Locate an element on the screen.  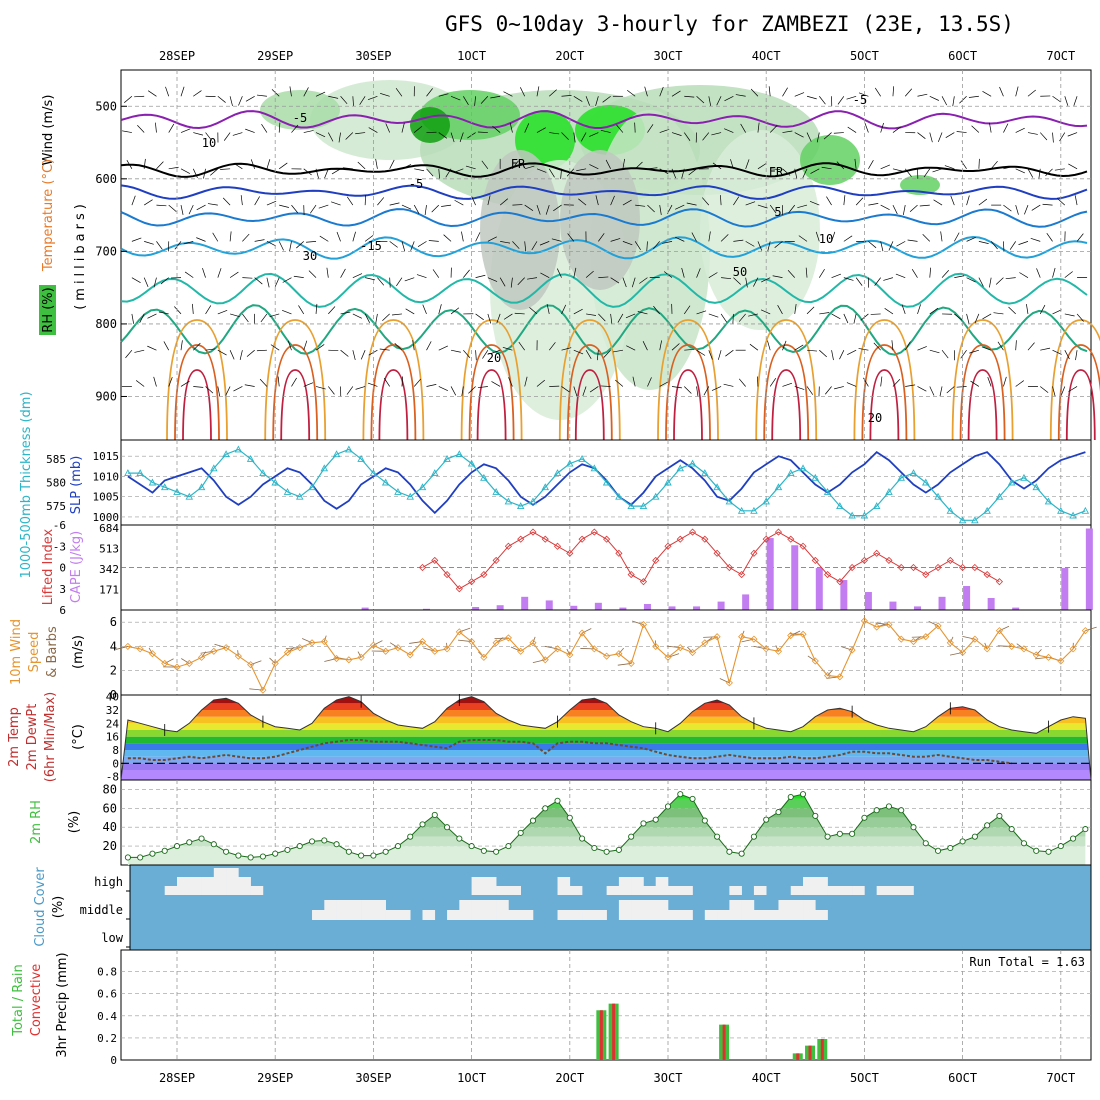
top-date-label: 30SEP is located at coordinates (373, 56).